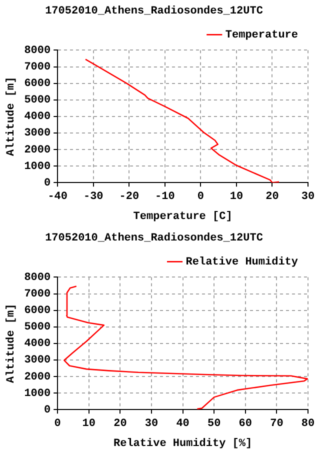 The image size is (320, 455). I want to click on x-tick-label: -30, so click(93, 196).